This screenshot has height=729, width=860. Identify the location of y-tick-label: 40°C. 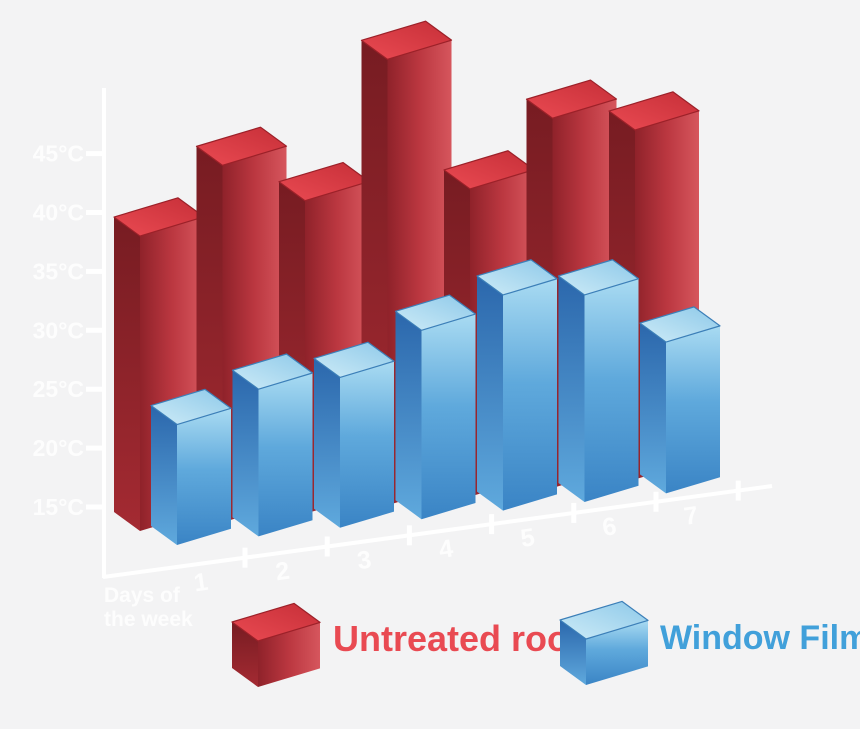
(58, 213).